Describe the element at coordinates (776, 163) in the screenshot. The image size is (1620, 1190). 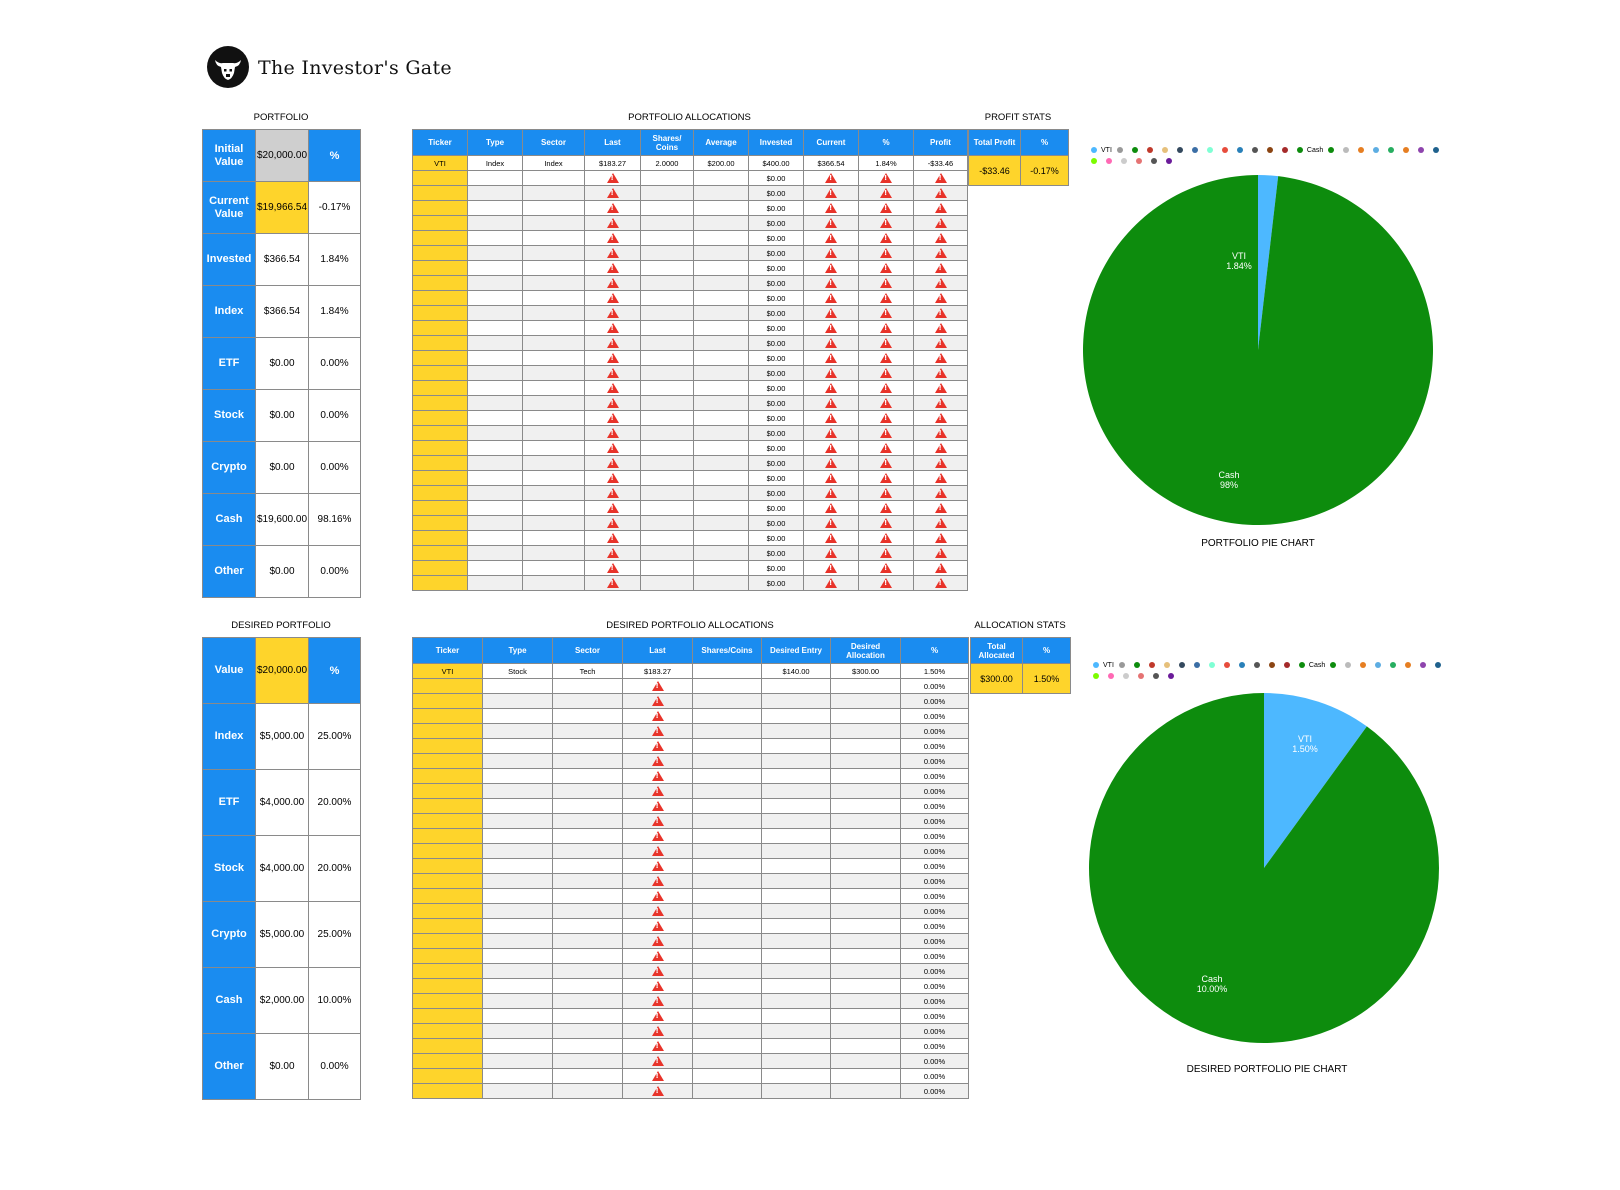
I see `table-cell: $400.00` at that location.